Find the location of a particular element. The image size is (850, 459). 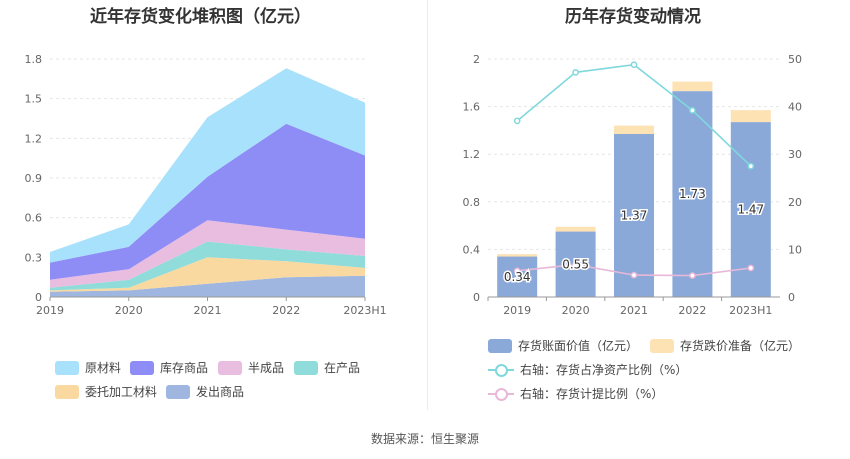

legend-label: 存货账面价值（亿元） is located at coordinates (578, 346).